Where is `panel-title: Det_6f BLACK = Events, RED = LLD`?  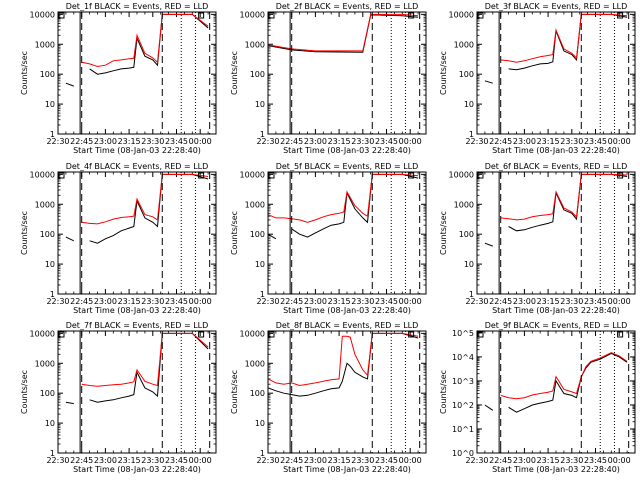 panel-title: Det_6f BLACK = Events, RED = LLD is located at coordinates (556, 166).